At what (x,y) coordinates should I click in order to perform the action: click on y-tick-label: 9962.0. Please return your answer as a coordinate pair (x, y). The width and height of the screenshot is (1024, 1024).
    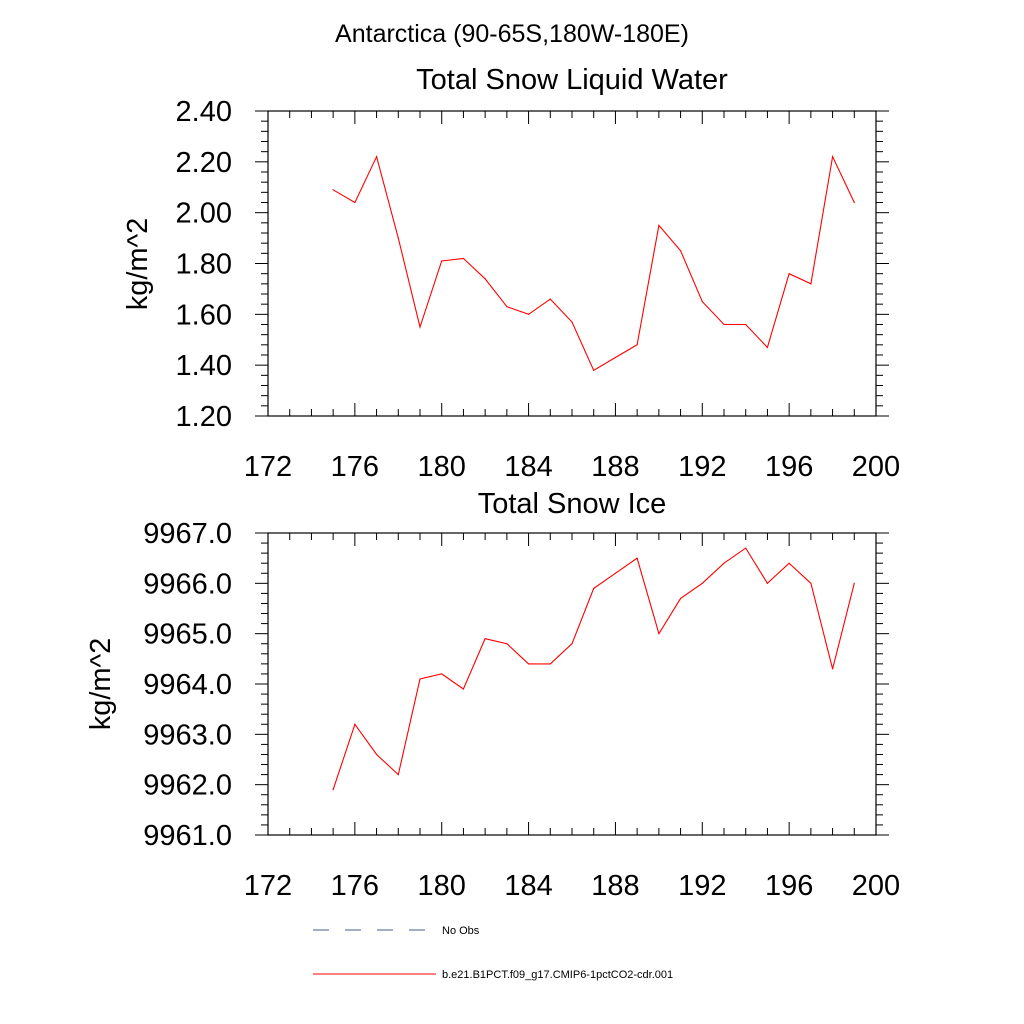
    Looking at the image, I should click on (187, 786).